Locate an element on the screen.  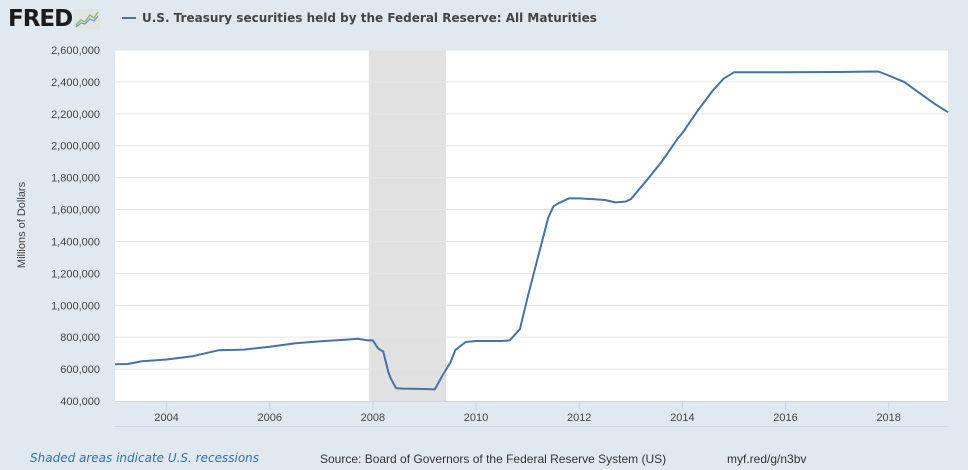
recession-layer is located at coordinates (407, 225).